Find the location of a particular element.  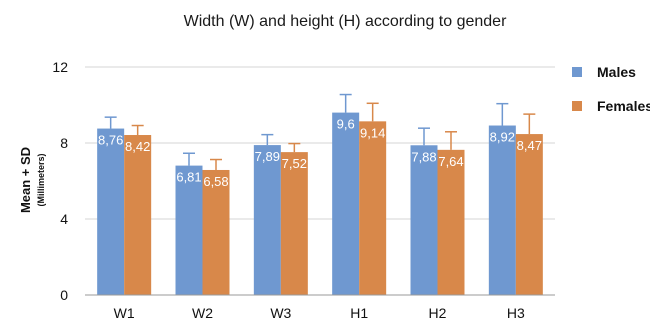

data-label: 8,47 is located at coordinates (529, 145).